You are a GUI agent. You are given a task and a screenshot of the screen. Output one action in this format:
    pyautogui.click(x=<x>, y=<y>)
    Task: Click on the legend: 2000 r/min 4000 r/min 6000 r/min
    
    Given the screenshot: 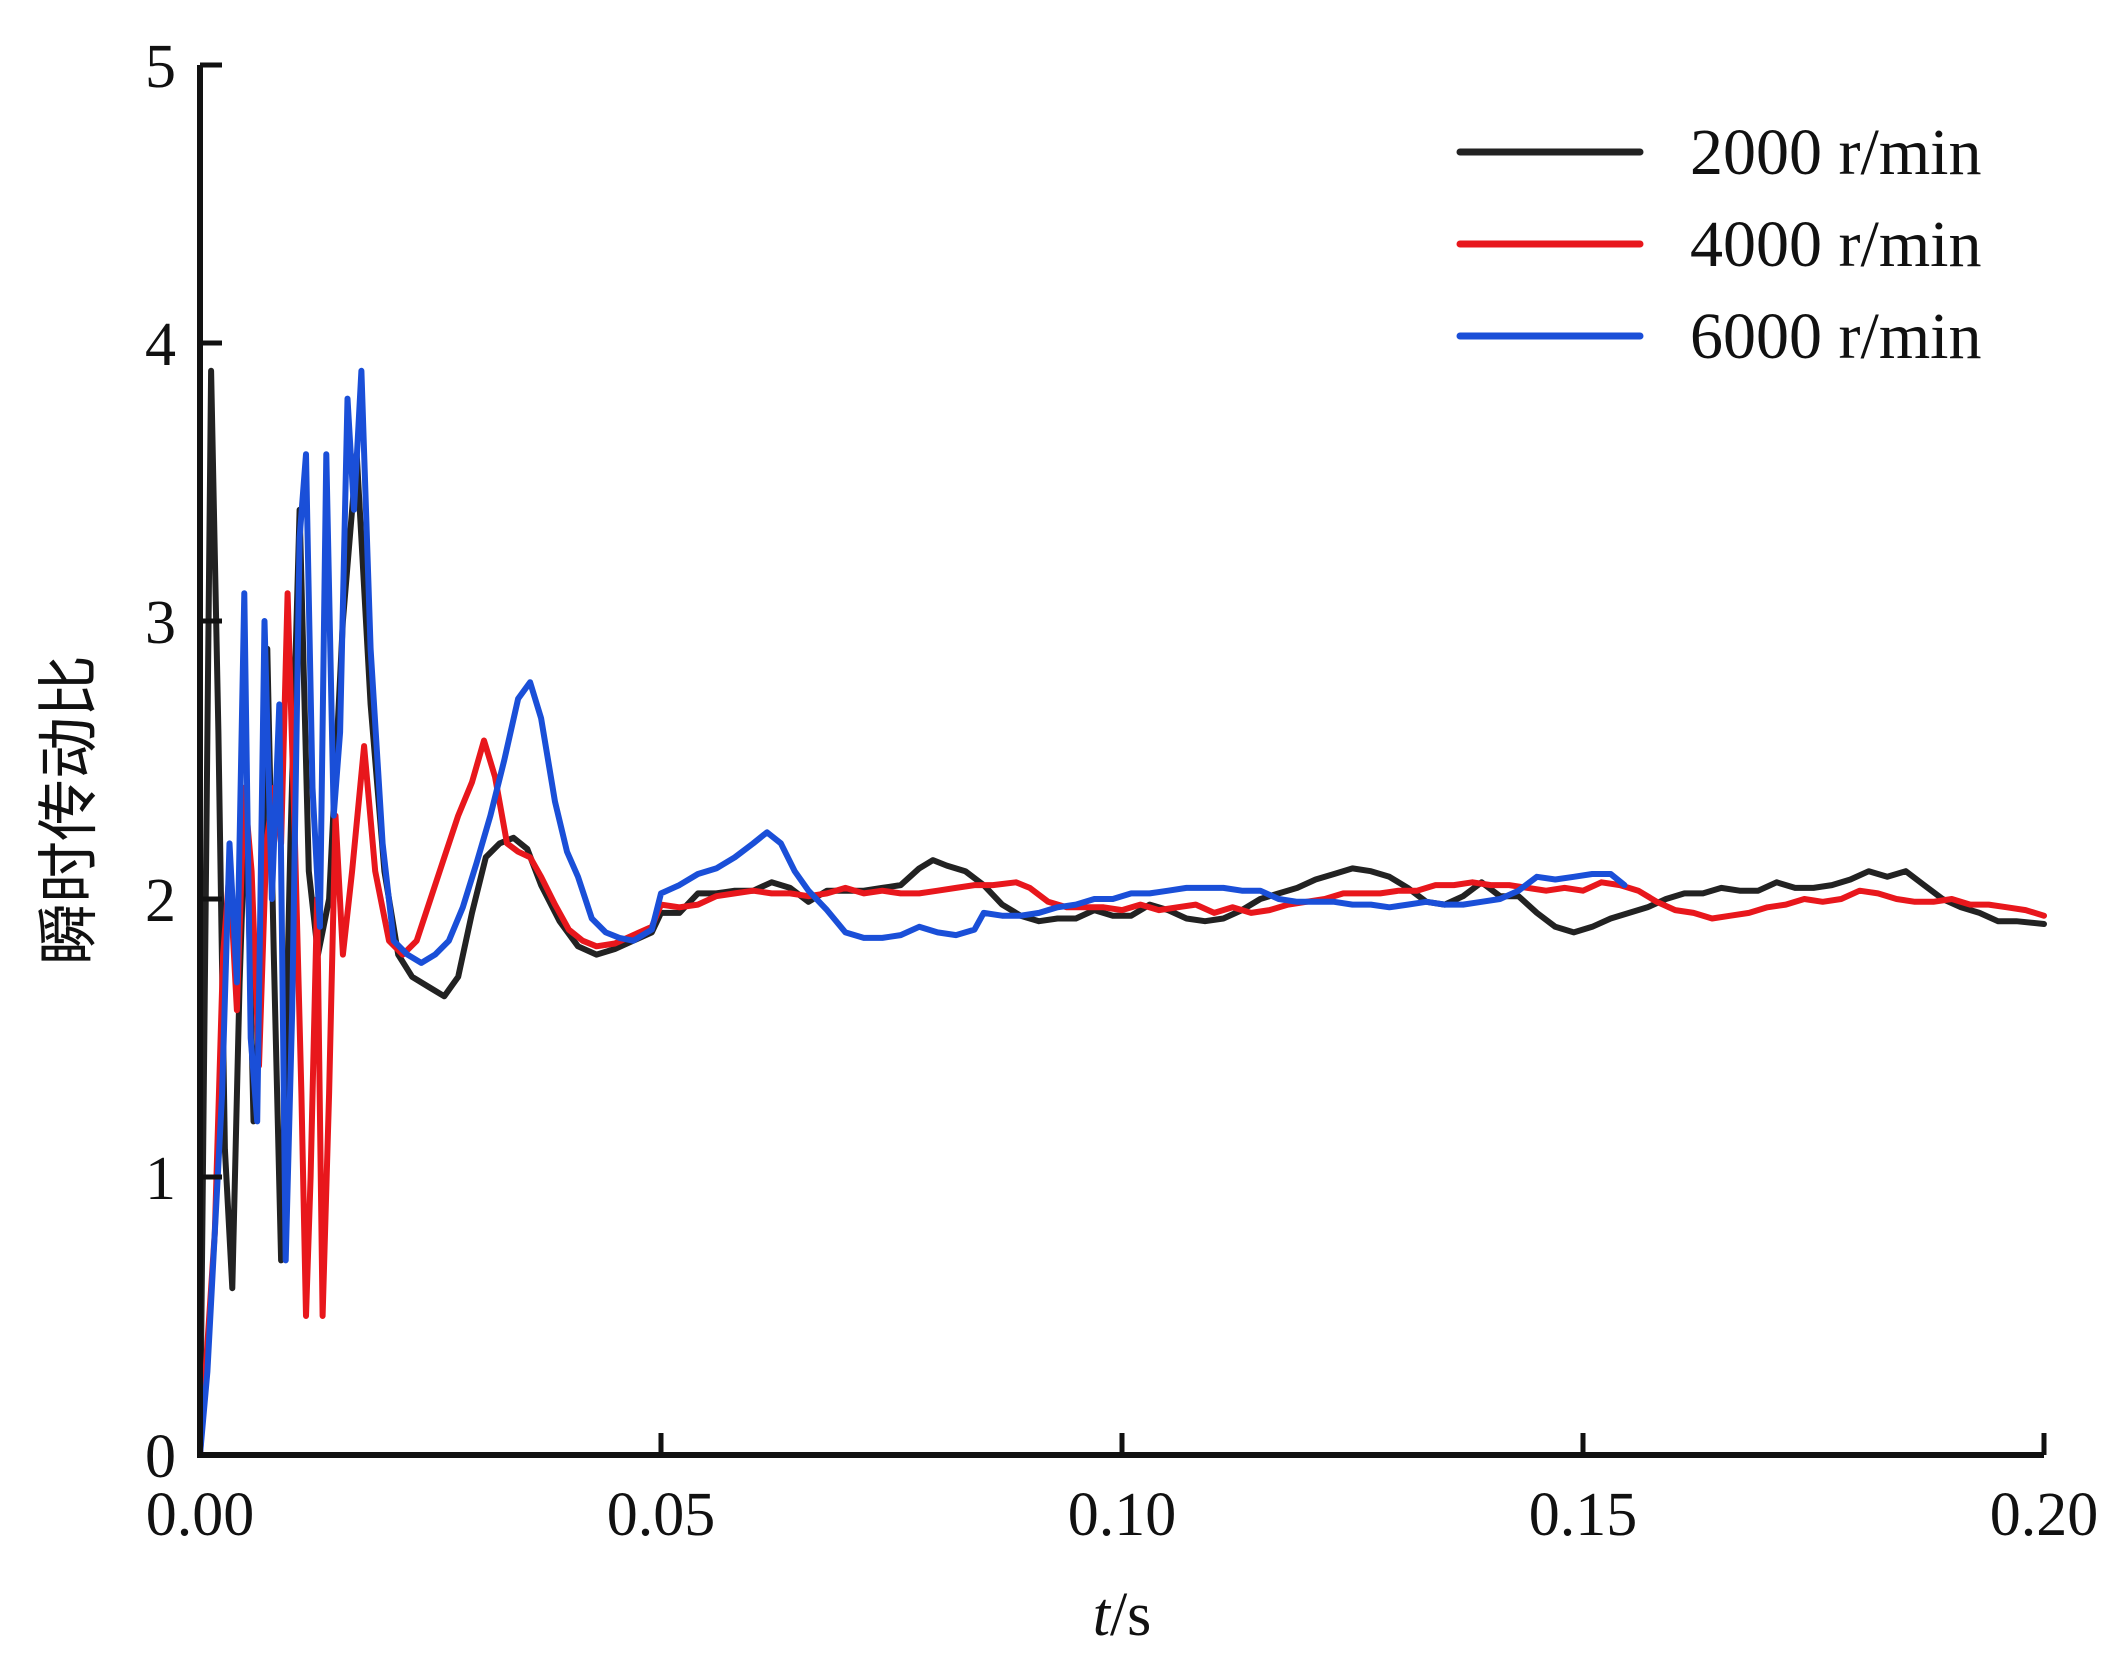 What is the action you would take?
    pyautogui.click(x=1719, y=244)
    